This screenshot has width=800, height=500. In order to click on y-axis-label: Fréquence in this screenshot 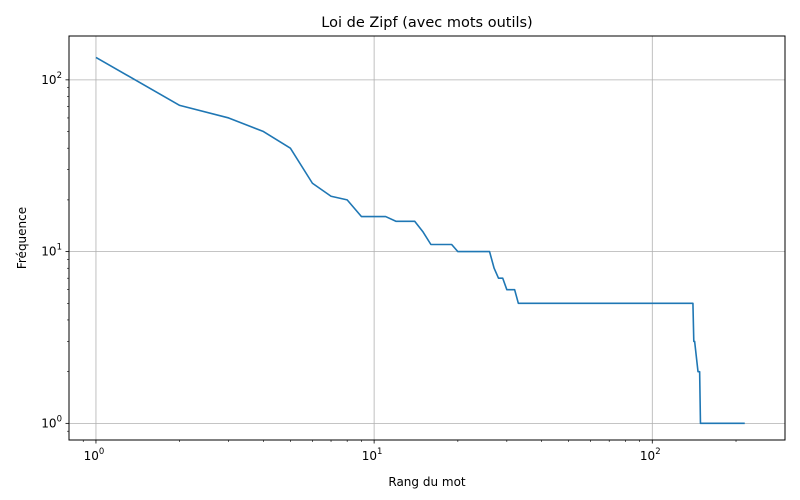, I will do `click(22, 238)`.